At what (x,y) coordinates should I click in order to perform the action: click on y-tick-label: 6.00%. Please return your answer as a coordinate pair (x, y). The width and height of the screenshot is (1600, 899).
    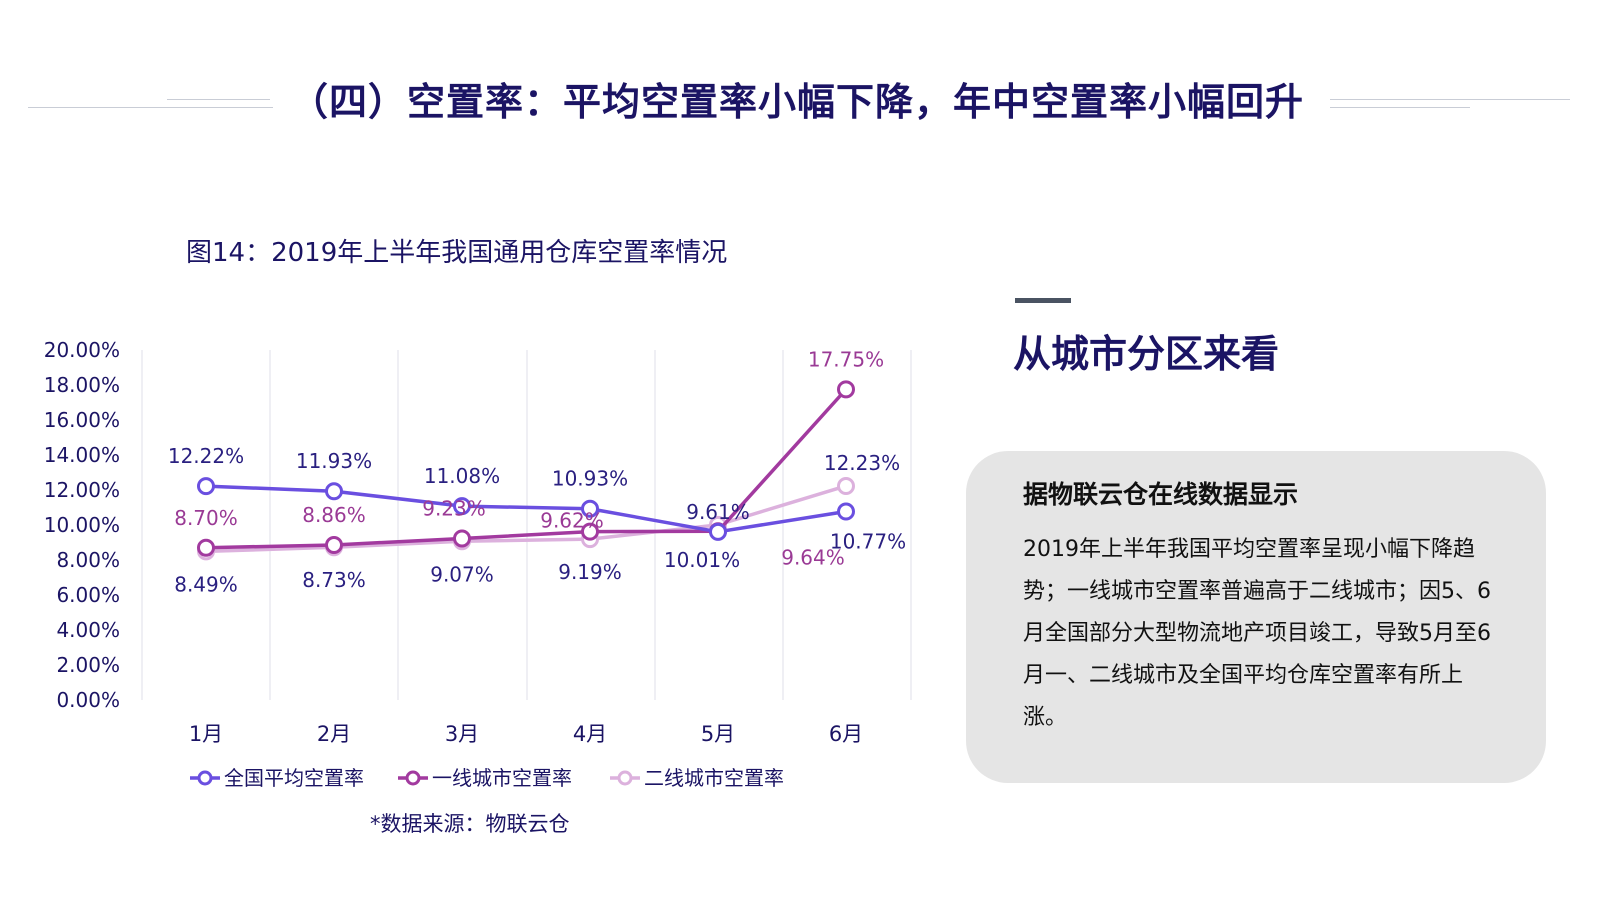
    Looking at the image, I should click on (88, 595).